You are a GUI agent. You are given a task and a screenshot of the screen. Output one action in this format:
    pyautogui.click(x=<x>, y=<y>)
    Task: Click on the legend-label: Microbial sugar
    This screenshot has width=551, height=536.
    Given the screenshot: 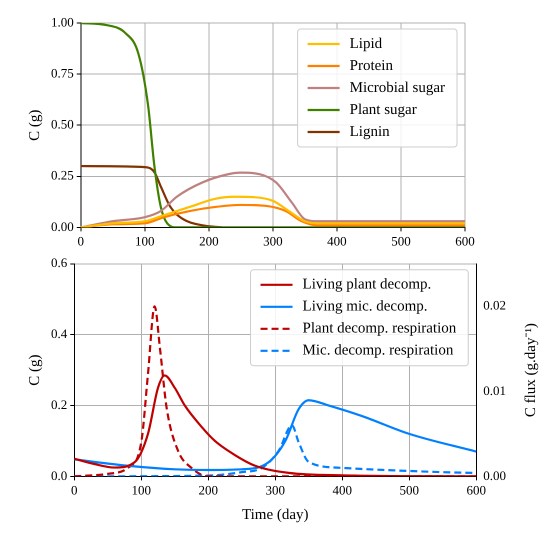 What is the action you would take?
    pyautogui.click(x=398, y=88)
    